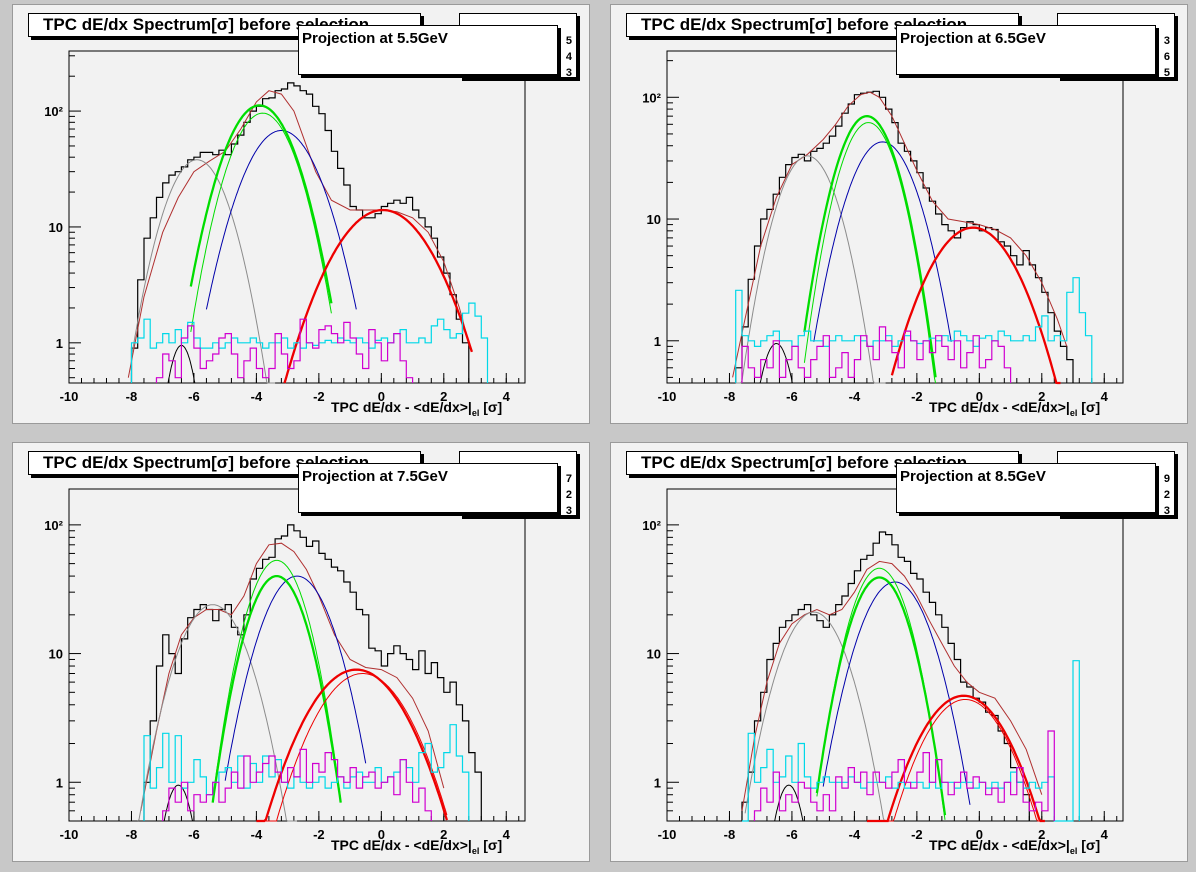 Image resolution: width=1196 pixels, height=872 pixels. I want to click on projection-label: Projection at 5.5GeV, so click(428, 50).